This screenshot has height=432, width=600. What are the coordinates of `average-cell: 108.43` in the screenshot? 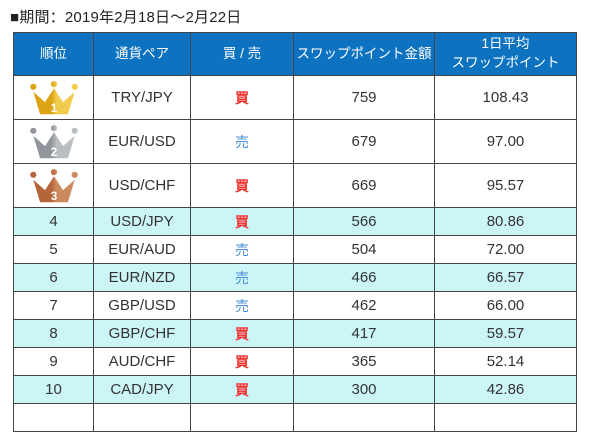 It's located at (505, 97).